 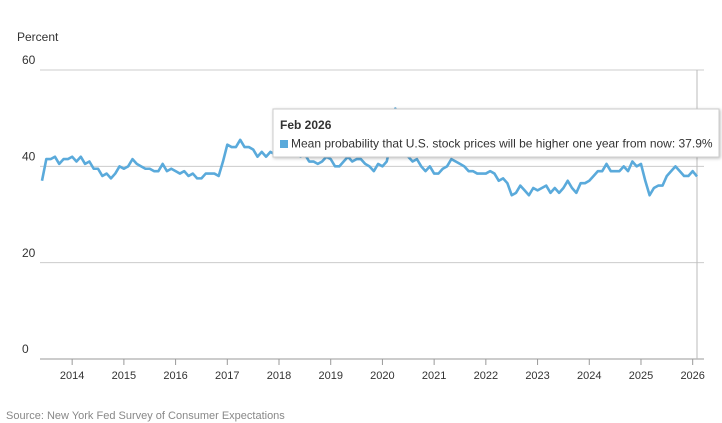 What do you see at coordinates (692, 376) in the screenshot?
I see `x-tick-label: 2026` at bounding box center [692, 376].